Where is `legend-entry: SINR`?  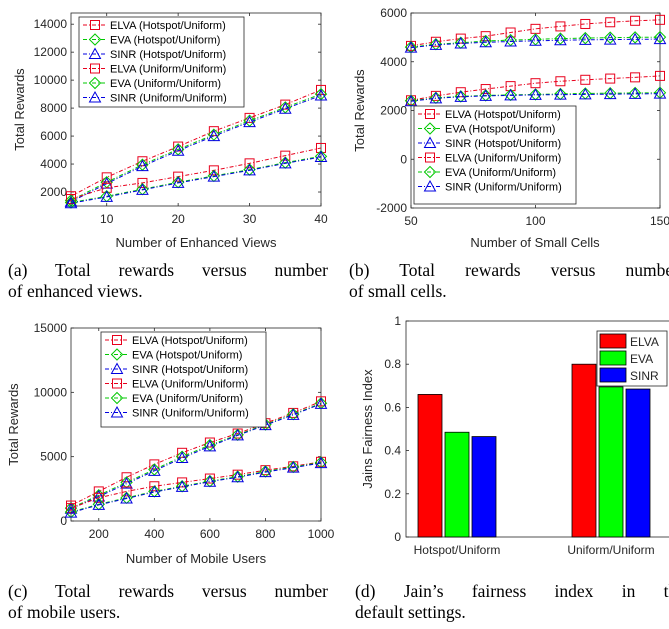 legend-entry: SINR is located at coordinates (644, 376).